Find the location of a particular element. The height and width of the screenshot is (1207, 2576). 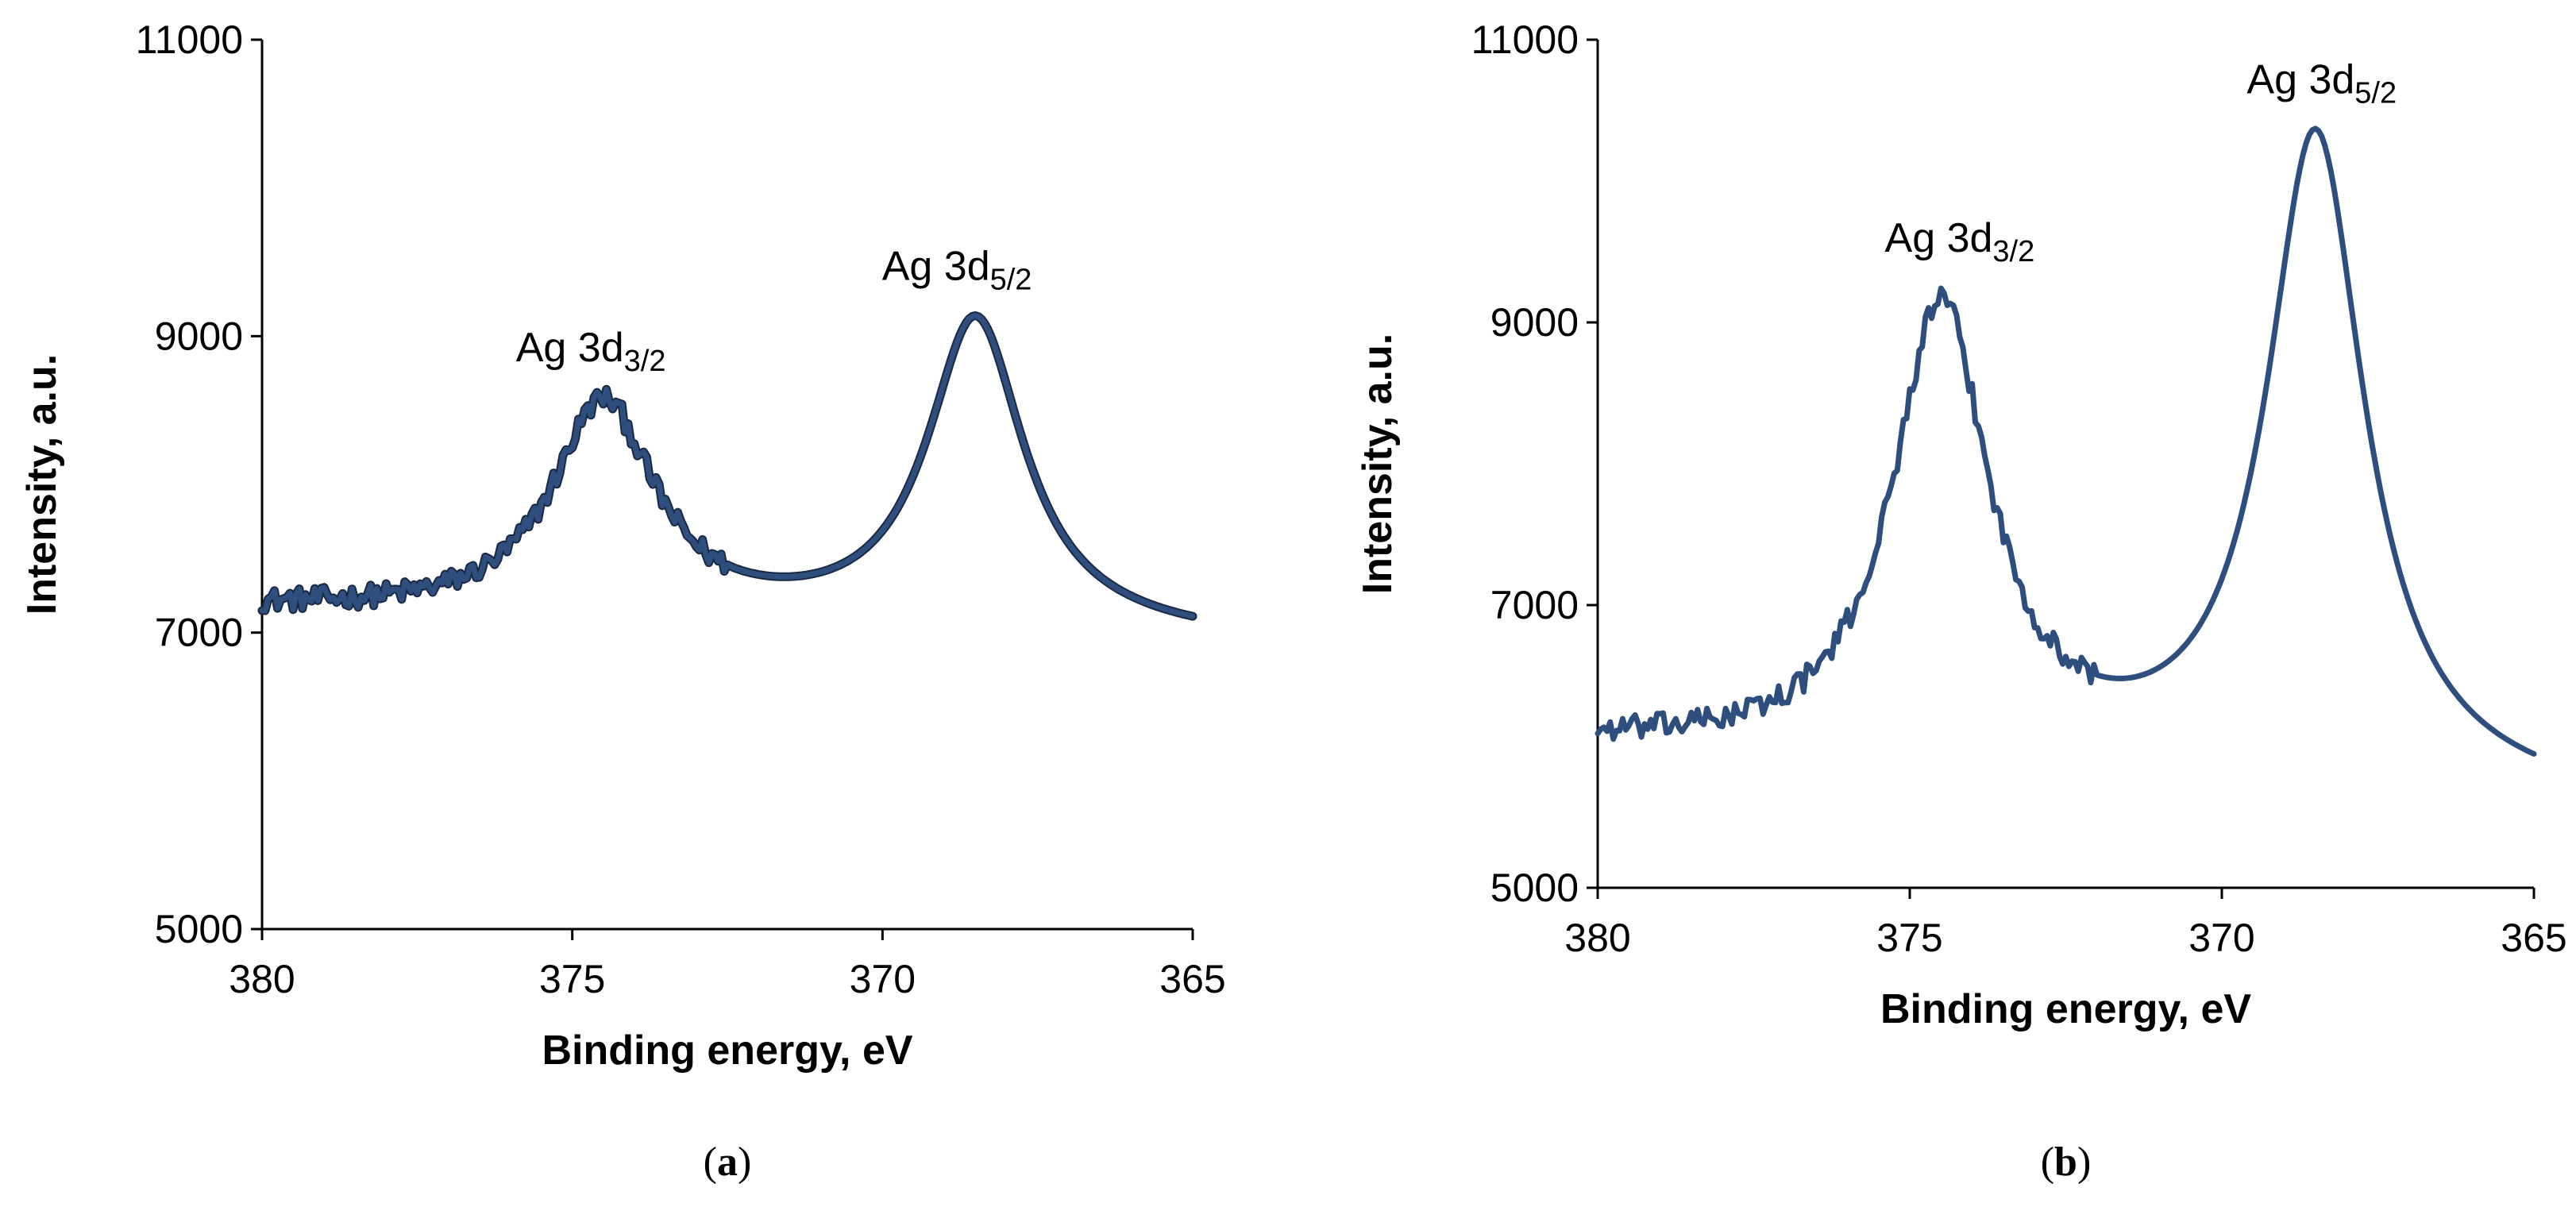

panel-label-letter: a is located at coordinates (727, 1162).